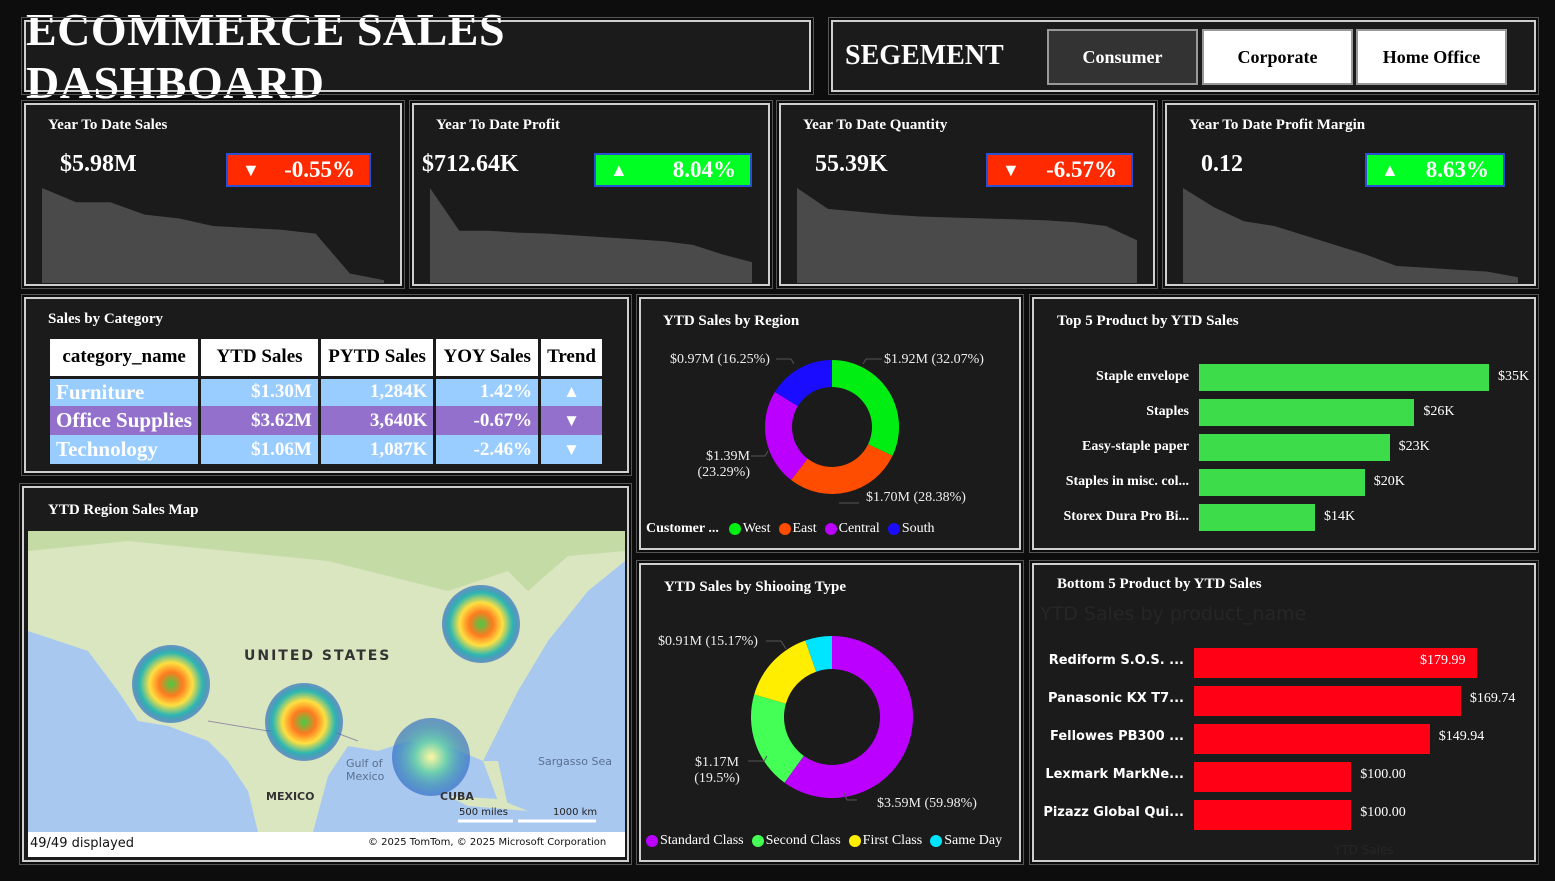 The image size is (1555, 881). I want to click on heat-point-west, so click(171, 684).